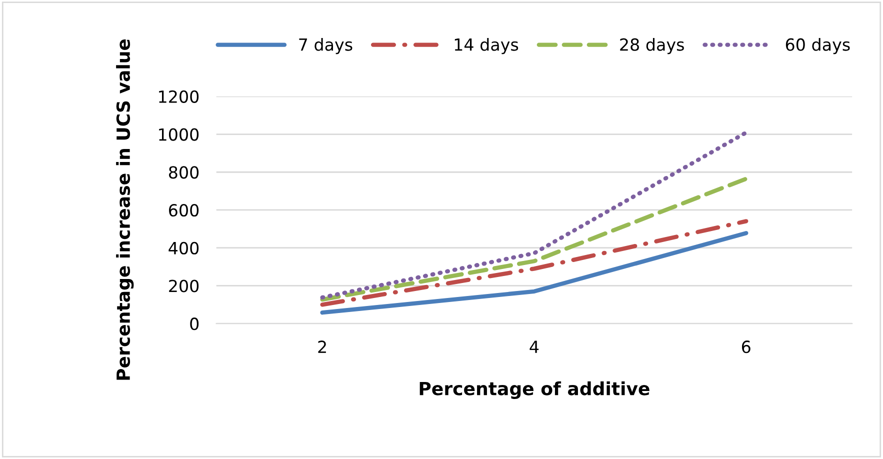 Image resolution: width=883 pixels, height=459 pixels. I want to click on x-tick-label: 4, so click(534, 346).